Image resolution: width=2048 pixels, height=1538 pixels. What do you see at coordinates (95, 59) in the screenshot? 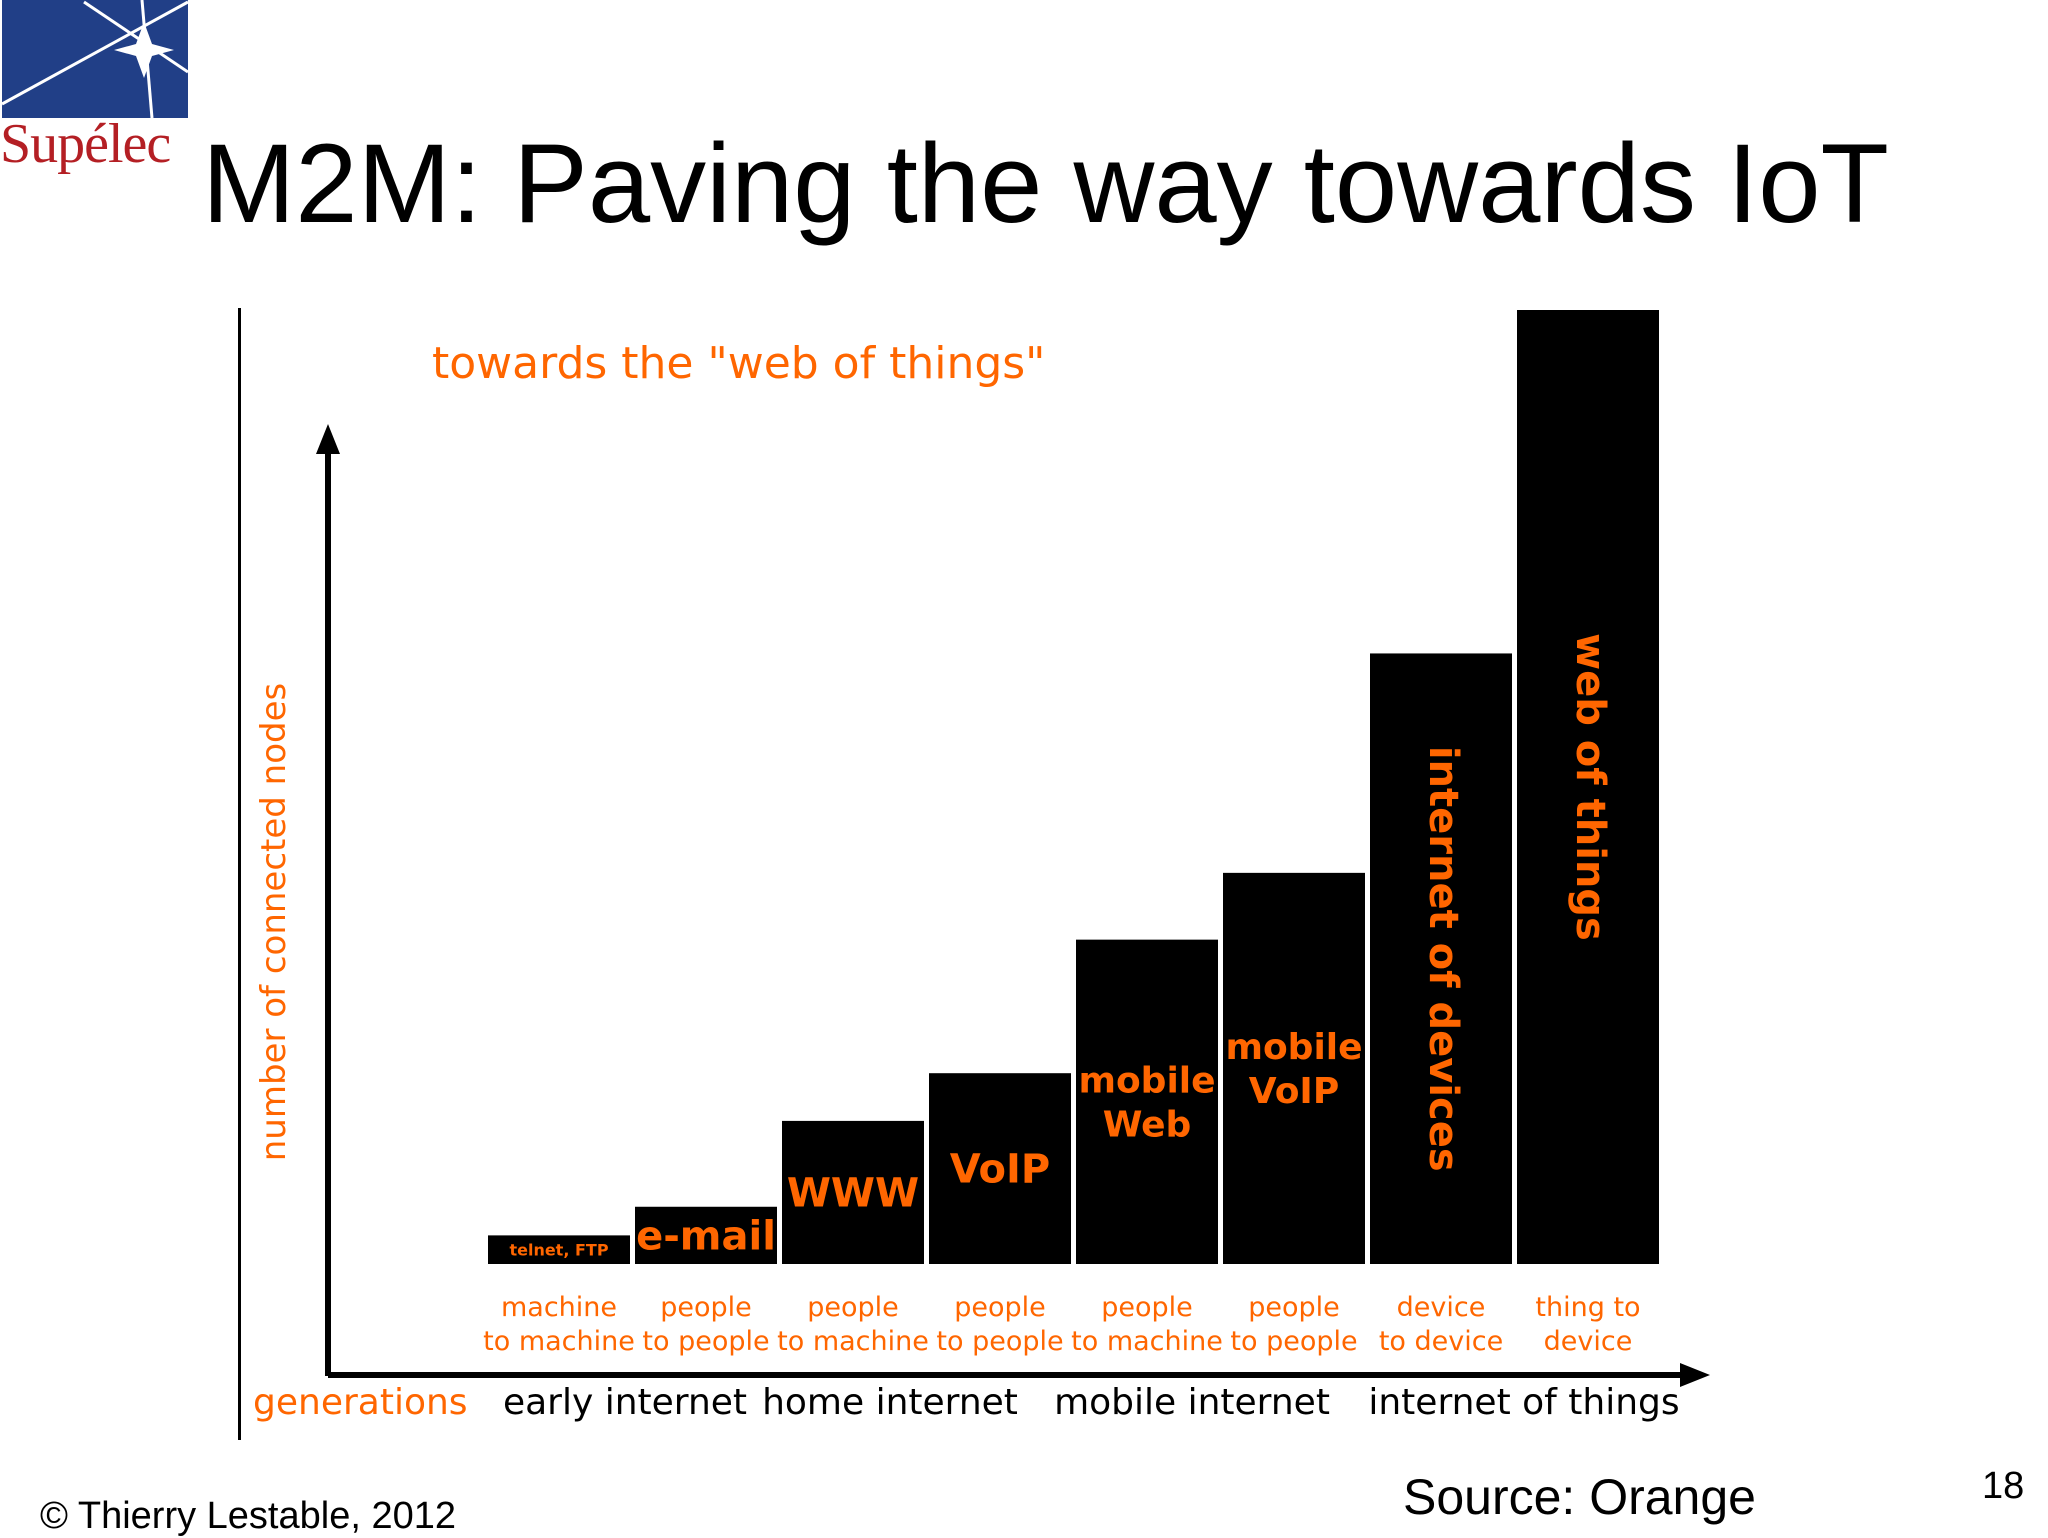
I see `logo-star-icon` at bounding box center [95, 59].